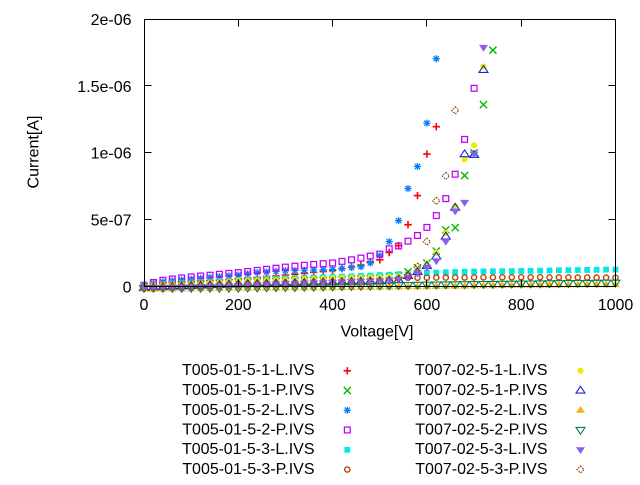 This screenshot has height=485, width=640. What do you see at coordinates (481, 430) in the screenshot?
I see `svg-text: T007-02-5-2-P.IVS` at bounding box center [481, 430].